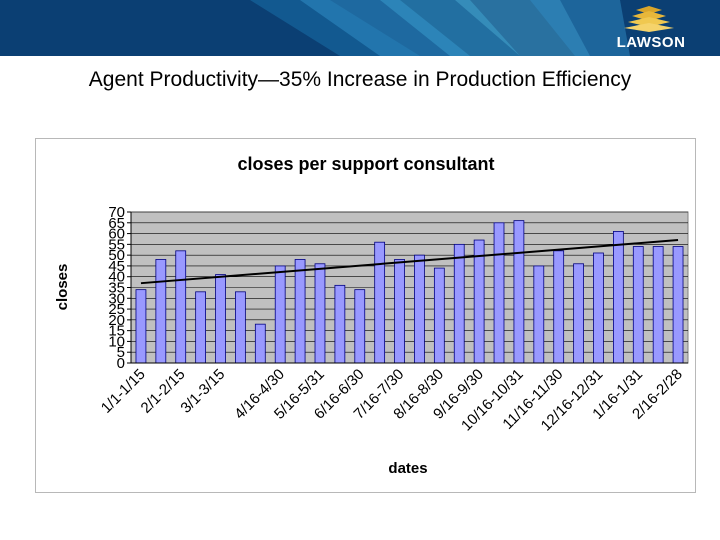 This screenshot has height=540, width=720. What do you see at coordinates (116, 288) in the screenshot?
I see `y-tick-label: 35` at bounding box center [116, 288].